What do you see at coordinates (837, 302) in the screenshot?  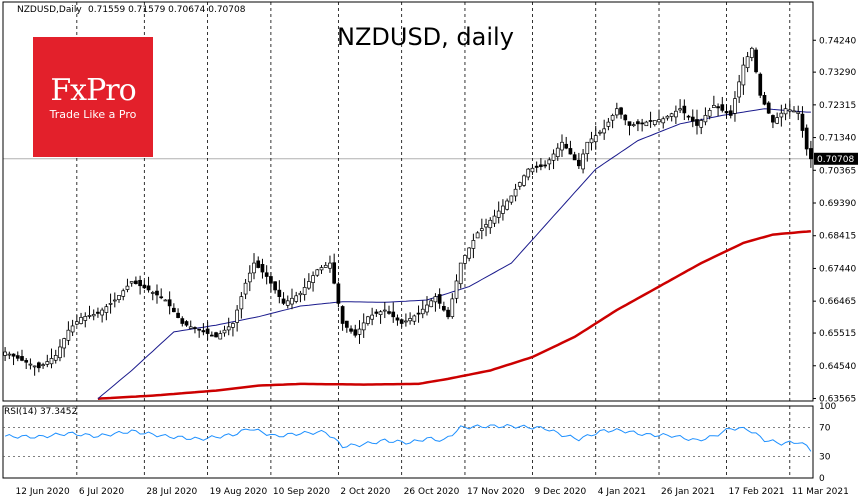 I see `price-tick-label: 0.66465` at bounding box center [837, 302].